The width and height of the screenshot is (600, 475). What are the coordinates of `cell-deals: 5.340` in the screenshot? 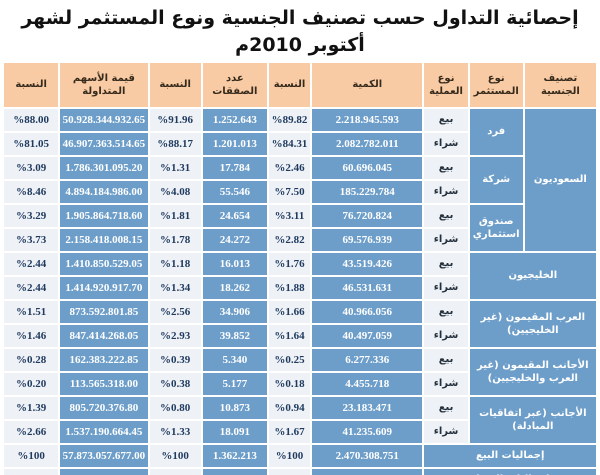 It's located at (234, 360).